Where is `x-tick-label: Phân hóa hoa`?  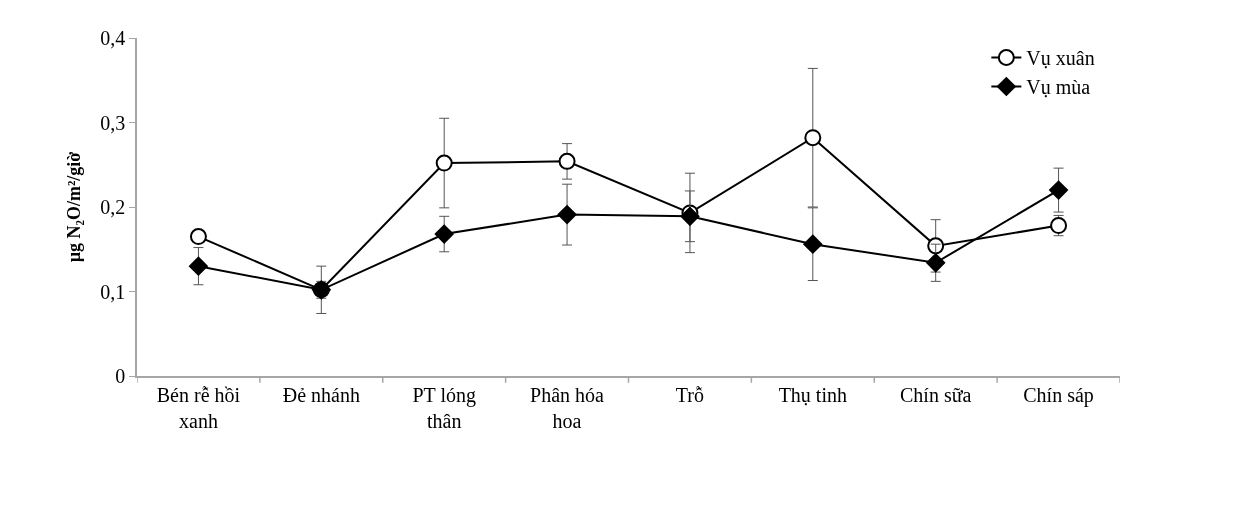 x-tick-label: Phân hóa hoa is located at coordinates (567, 407).